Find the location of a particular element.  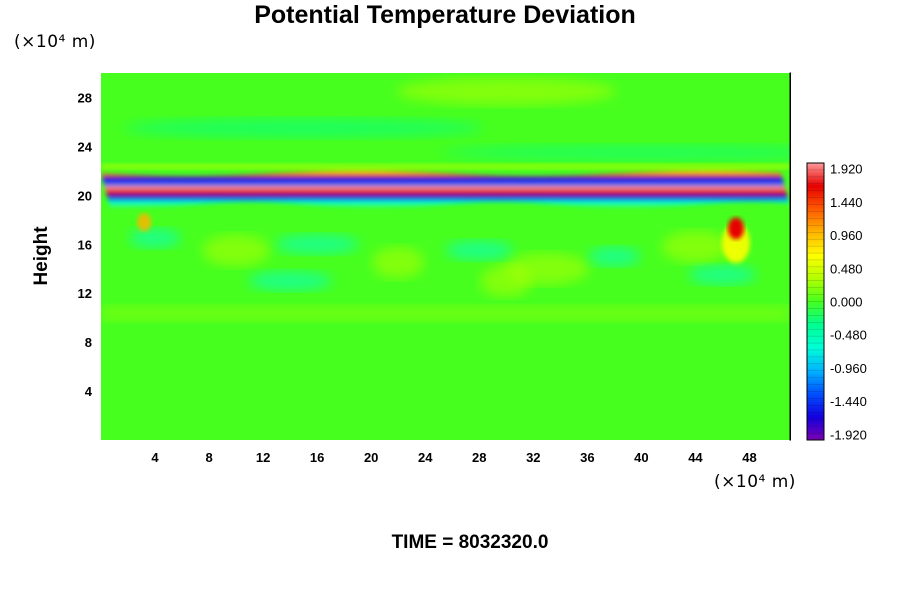

x-axis-unit-label: (×10⁴ m) is located at coordinates (755, 482).